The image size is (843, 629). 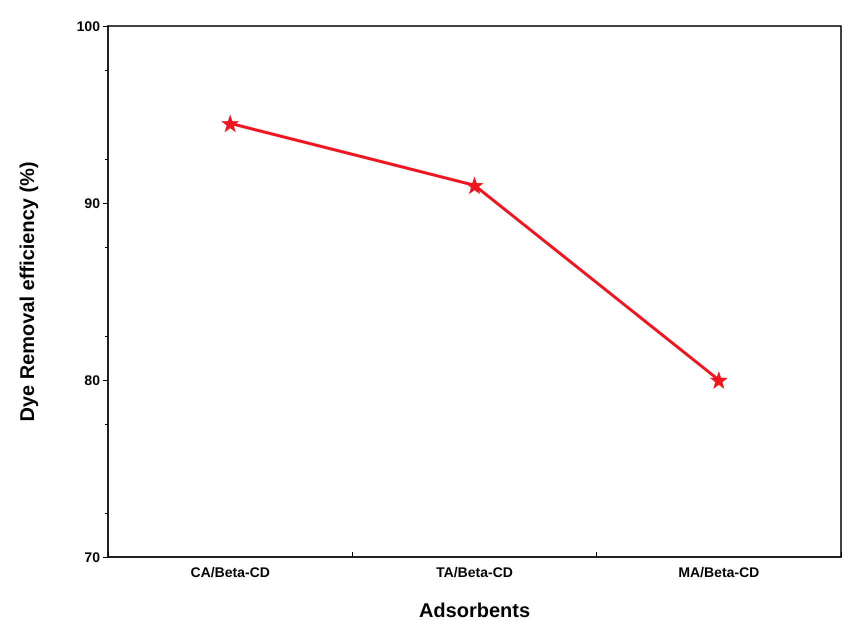 I want to click on y-tick-label: 70, so click(x=92, y=557).